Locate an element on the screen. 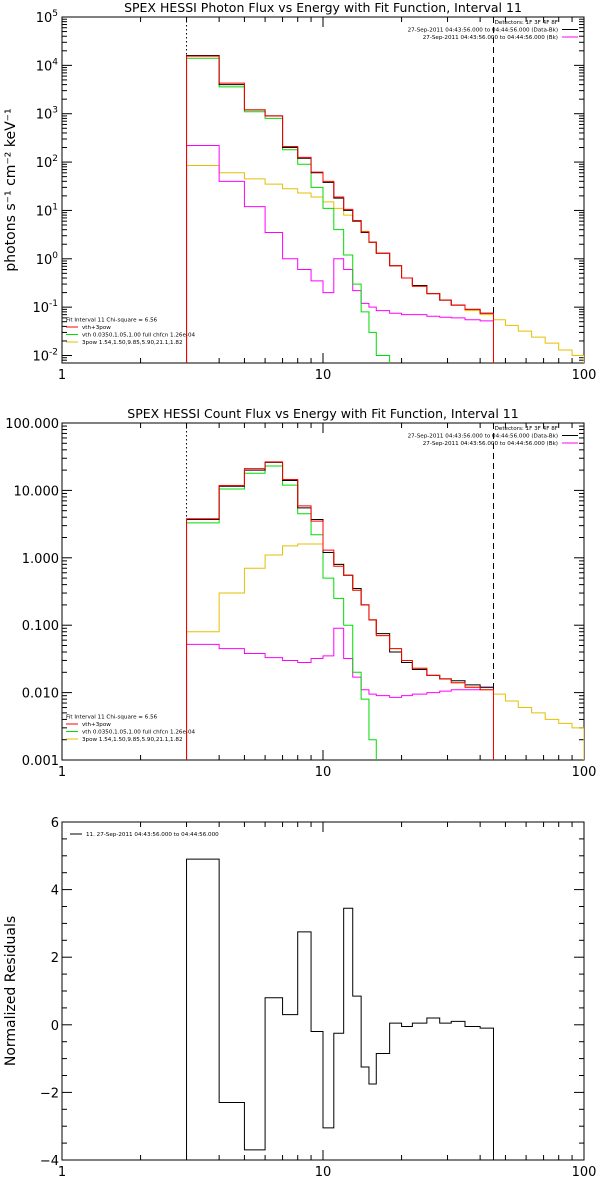 This screenshot has height=1200, width=600. y-tick-label: 0 is located at coordinates (55, 1026).